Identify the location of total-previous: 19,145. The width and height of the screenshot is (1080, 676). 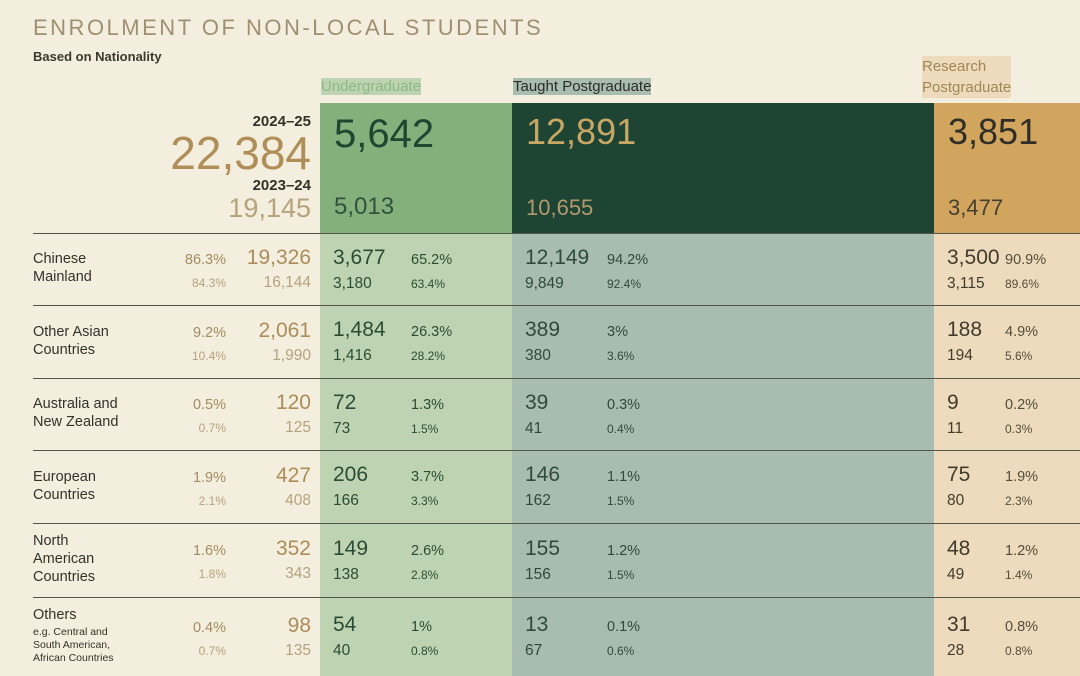
(269, 208).